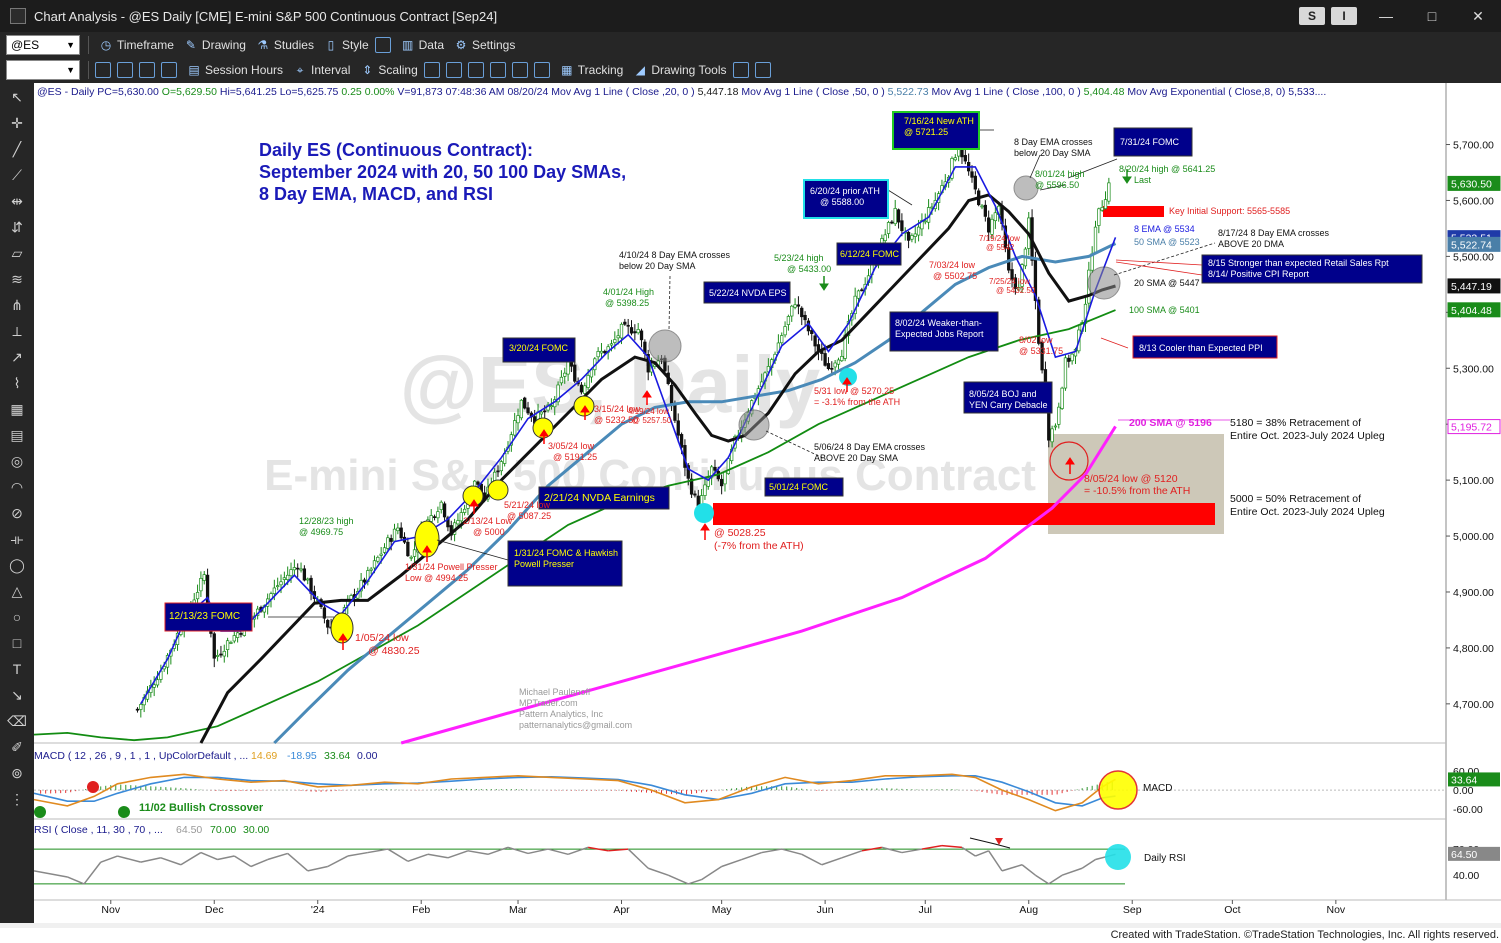  What do you see at coordinates (346, 45) in the screenshot?
I see `style-menu: ▯ Style` at bounding box center [346, 45].